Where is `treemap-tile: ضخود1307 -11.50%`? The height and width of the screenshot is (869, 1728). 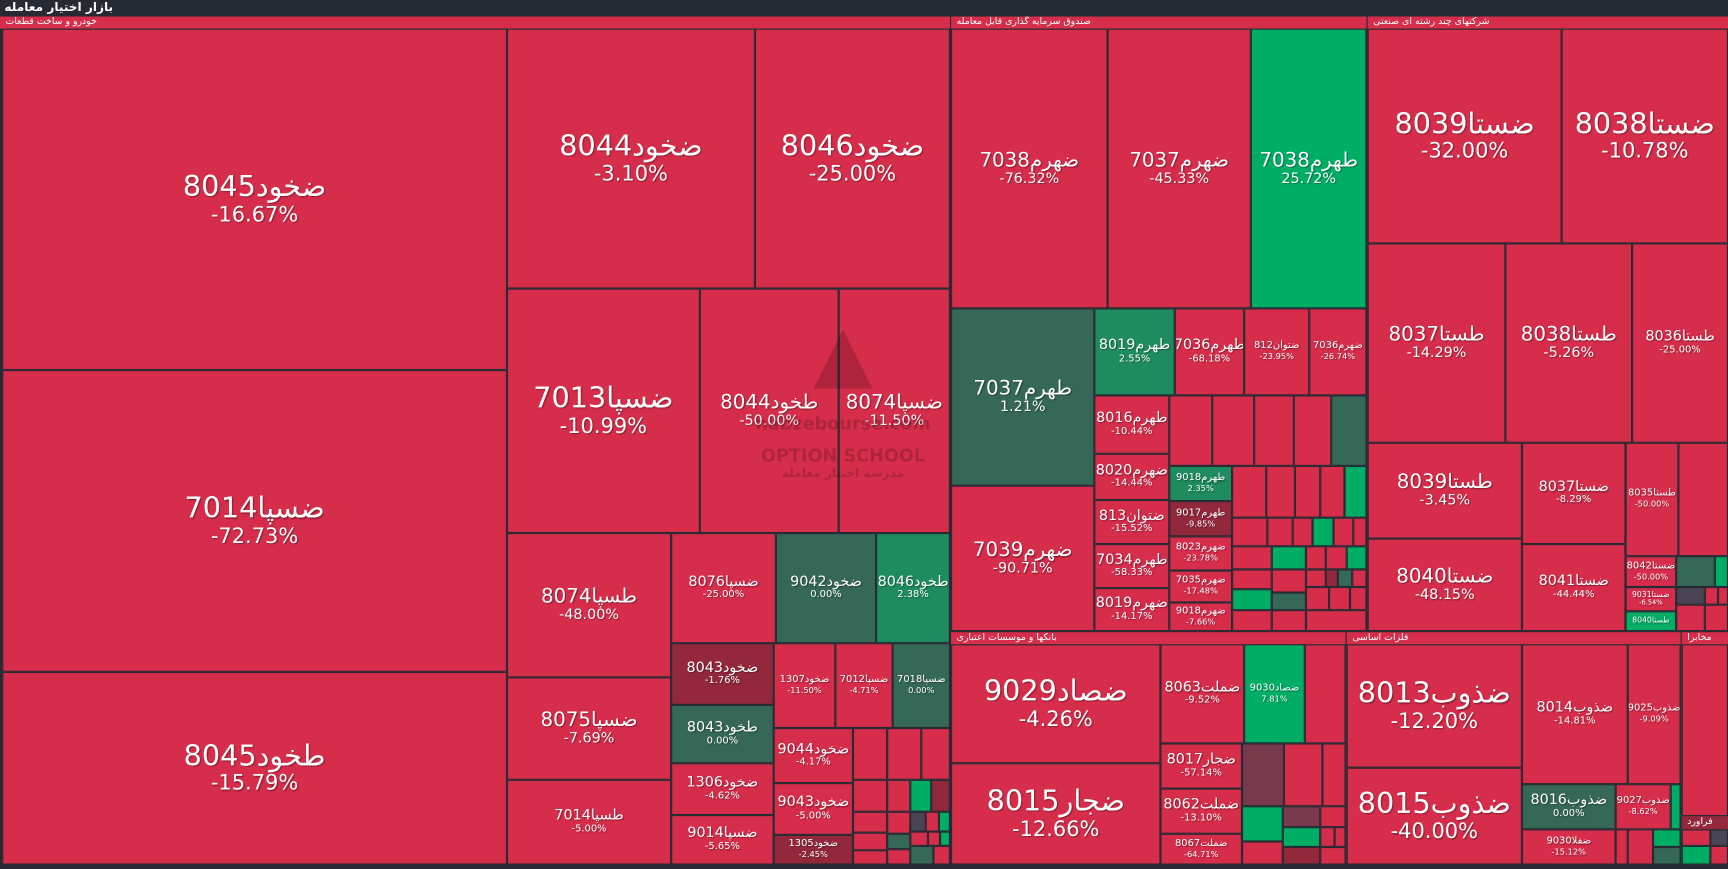
treemap-tile: ضخود1307 -11.50% is located at coordinates (804, 686).